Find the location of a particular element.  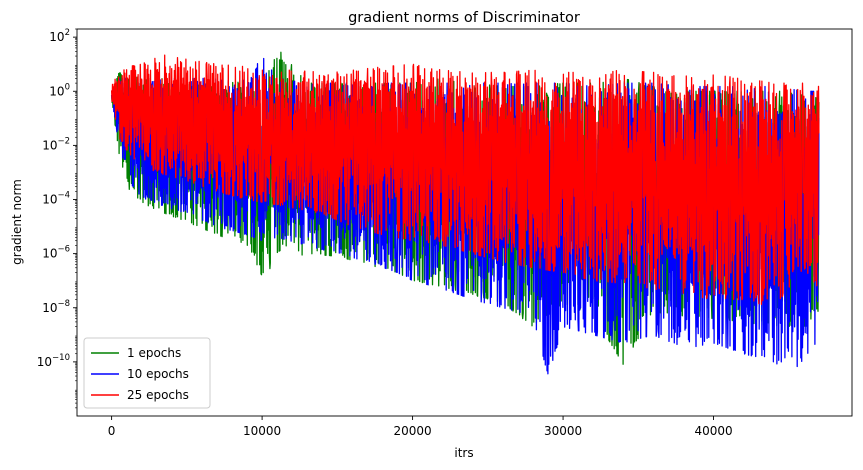

y-tick-label: 10² is located at coordinates (59, 36).